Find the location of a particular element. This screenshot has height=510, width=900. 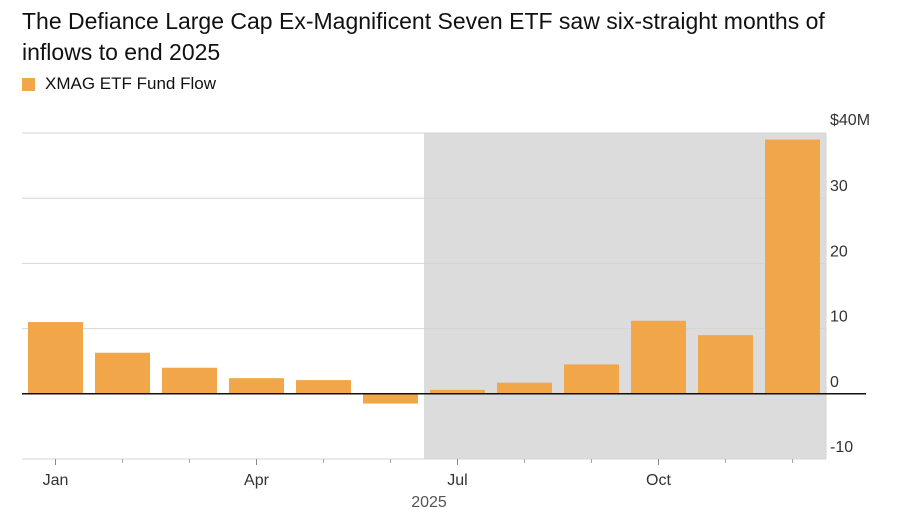

x-tick-label: Oct is located at coordinates (658, 480).